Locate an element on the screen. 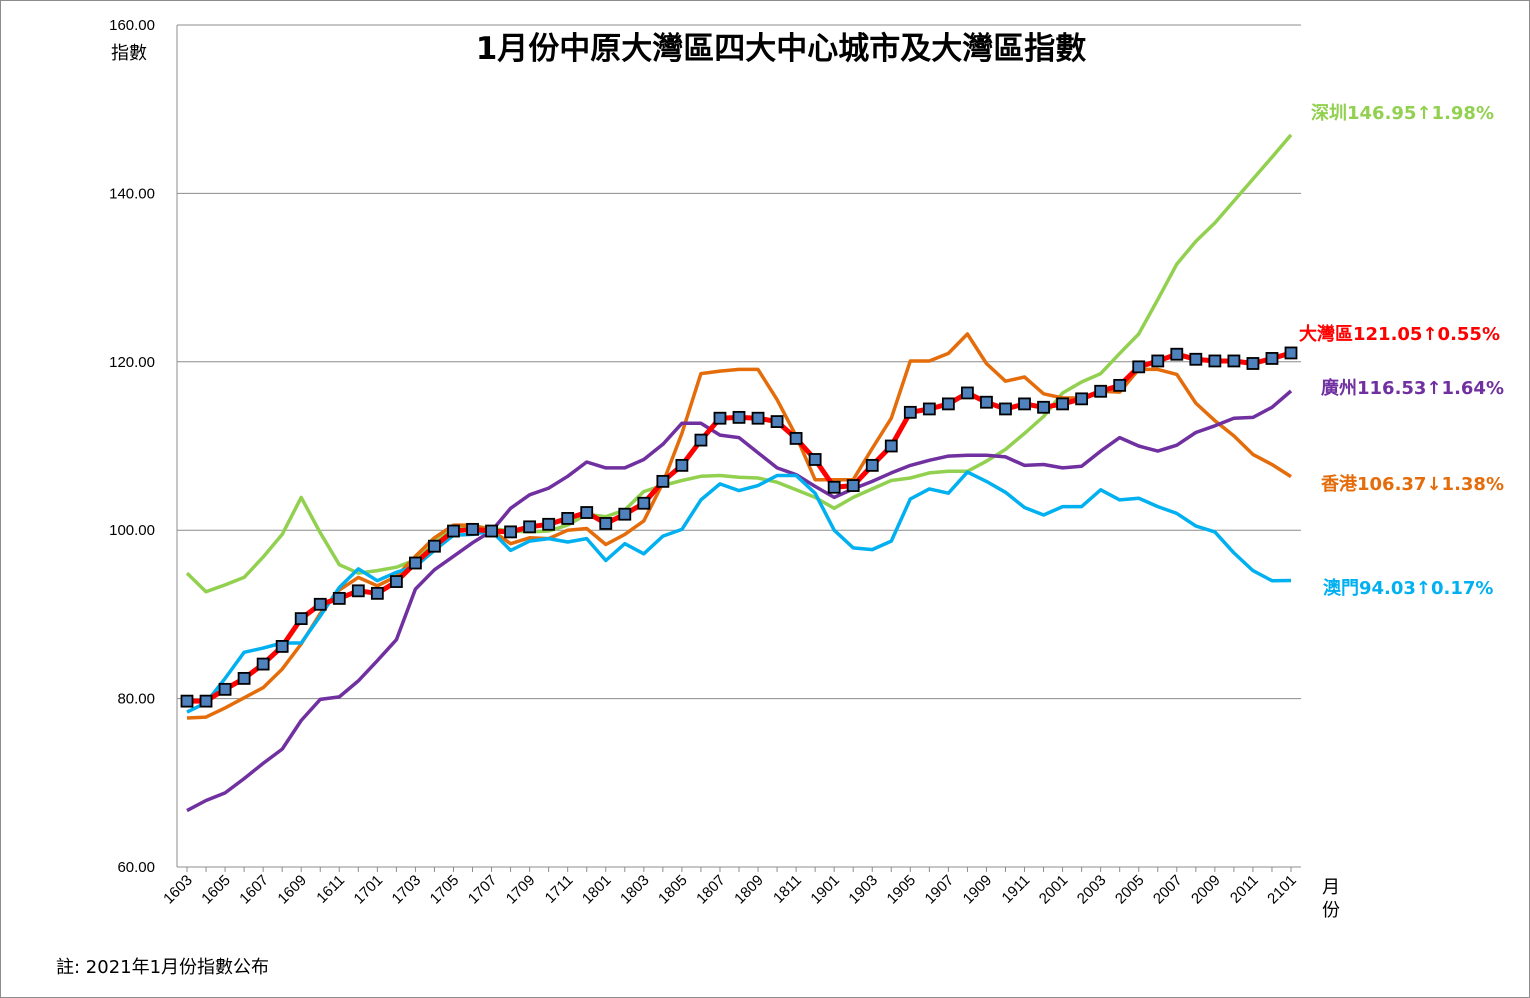 This screenshot has height=998, width=1530. series-label-澳門: 澳門94.03↑0.17% is located at coordinates (1408, 588).